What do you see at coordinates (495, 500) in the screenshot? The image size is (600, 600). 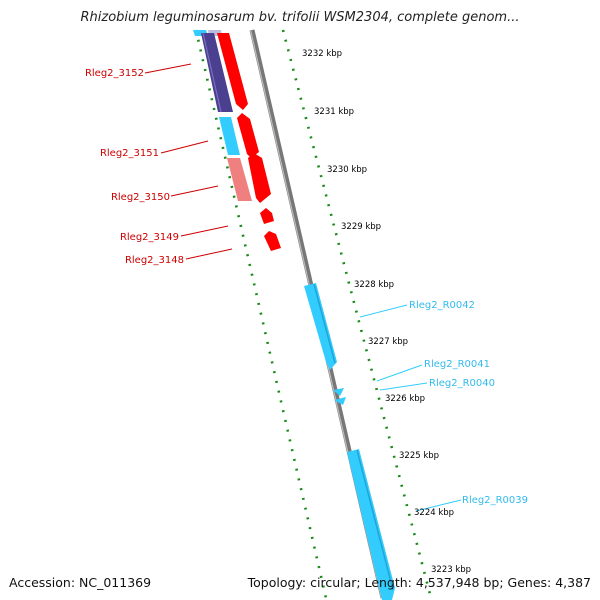 I see `gene-label-rleg2-r0039: Rleg2_R0039` at bounding box center [495, 500].